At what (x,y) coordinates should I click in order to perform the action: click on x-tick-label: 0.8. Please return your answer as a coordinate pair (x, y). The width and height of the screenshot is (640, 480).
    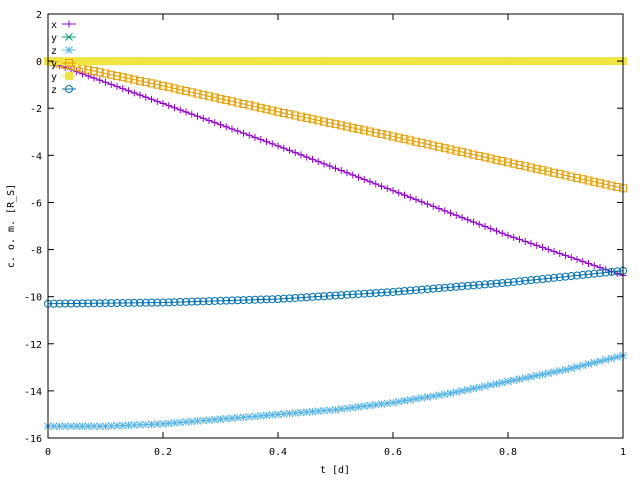
    Looking at the image, I should click on (508, 452).